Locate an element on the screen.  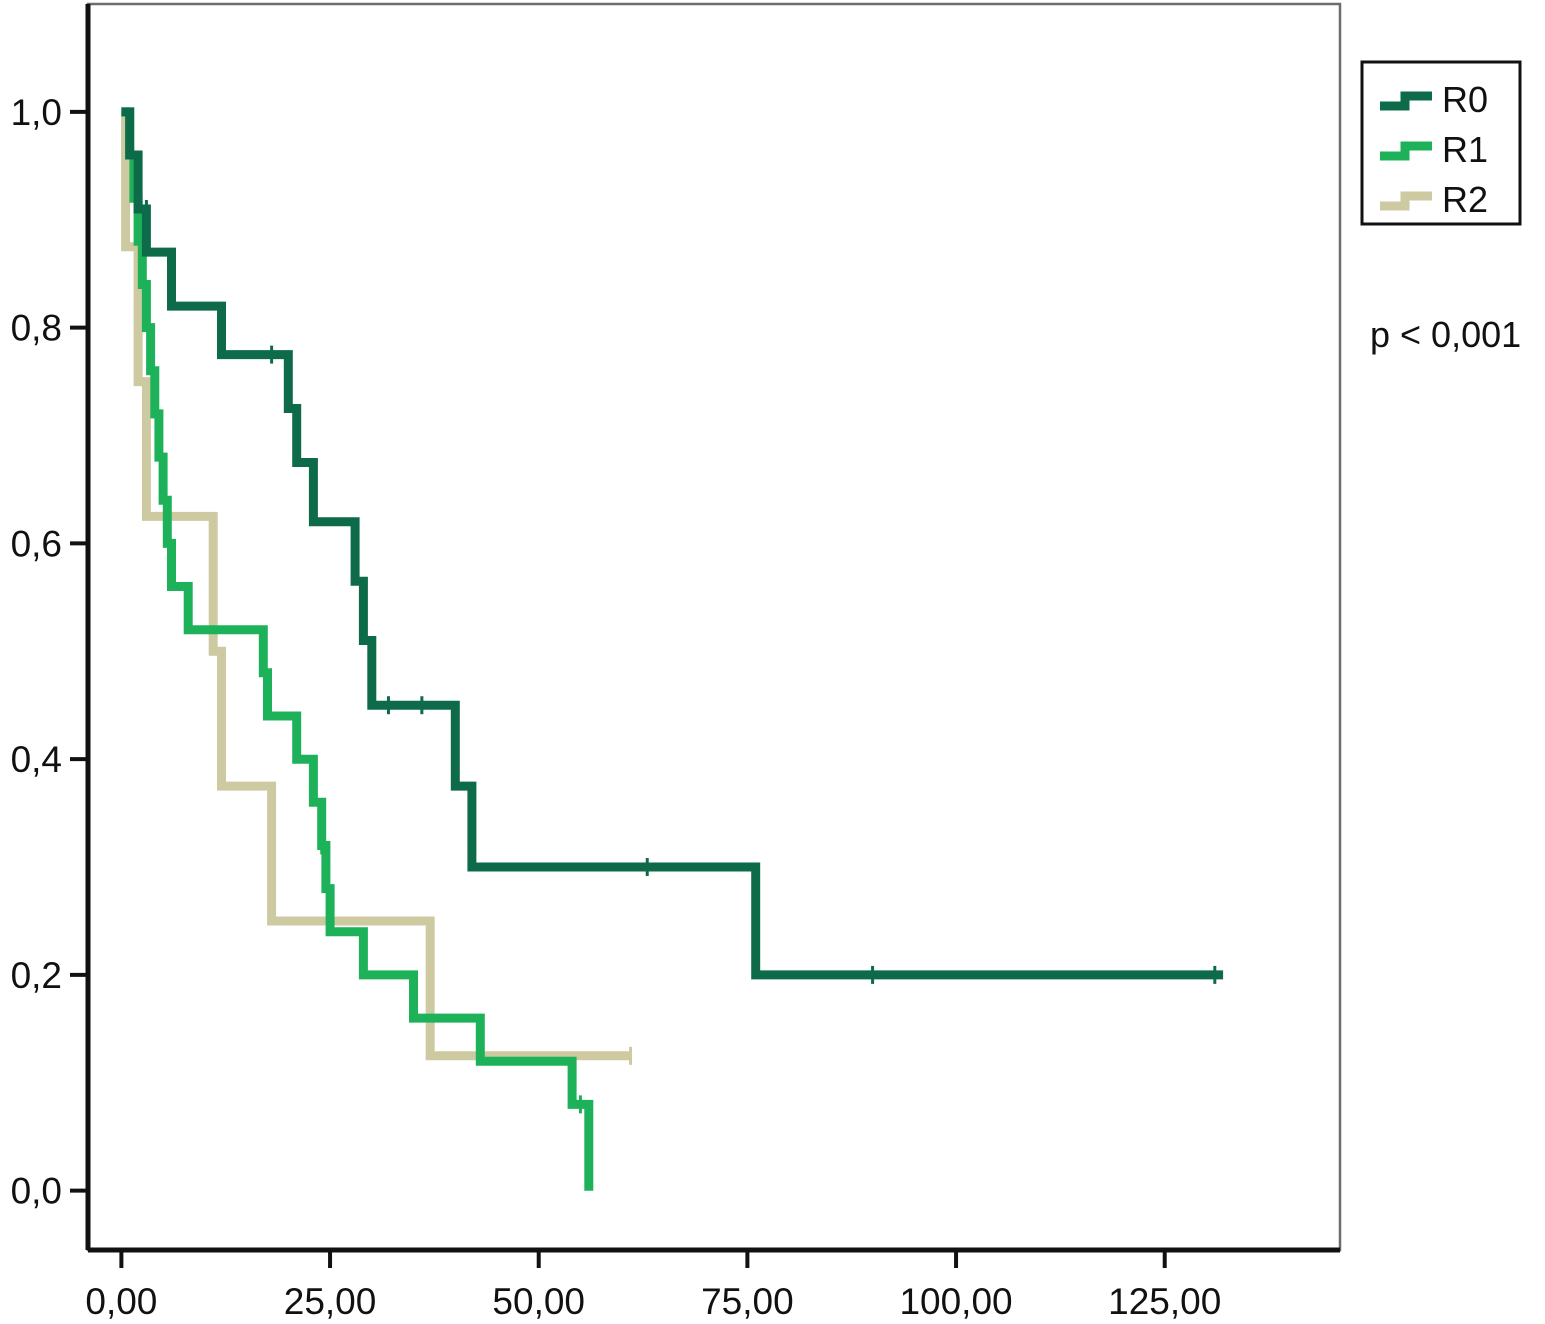
legend-swatch-r2 is located at coordinates (1406, 201).